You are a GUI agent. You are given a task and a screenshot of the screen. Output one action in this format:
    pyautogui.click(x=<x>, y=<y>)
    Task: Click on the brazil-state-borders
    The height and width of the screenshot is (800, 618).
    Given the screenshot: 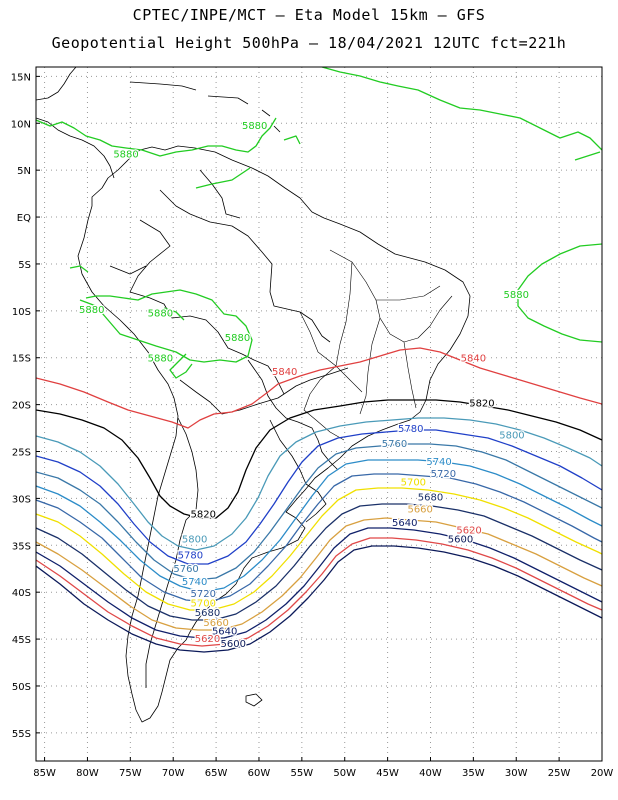 What is the action you would take?
    pyautogui.click(x=376, y=345)
    